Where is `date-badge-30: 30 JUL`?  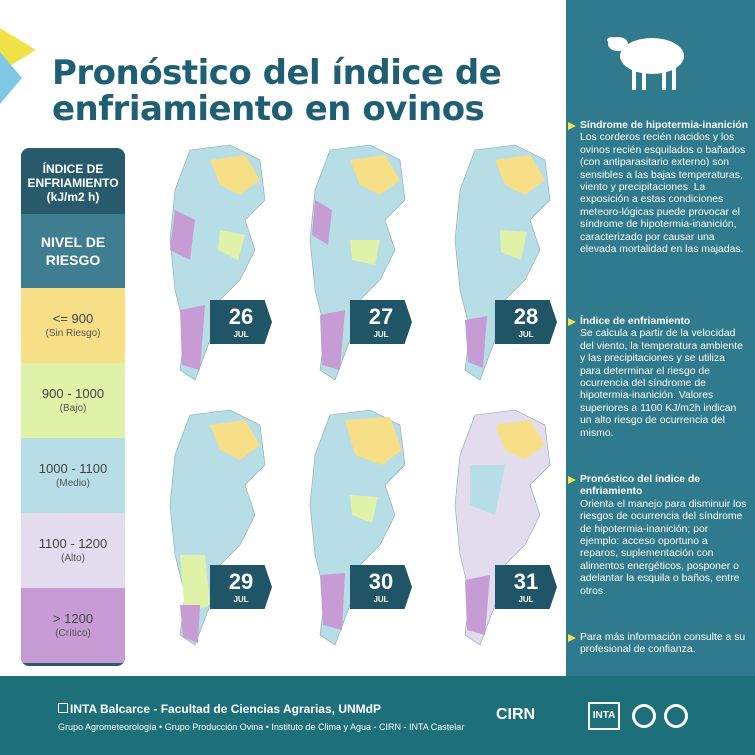
date-badge-30: 30 JUL is located at coordinates (381, 587).